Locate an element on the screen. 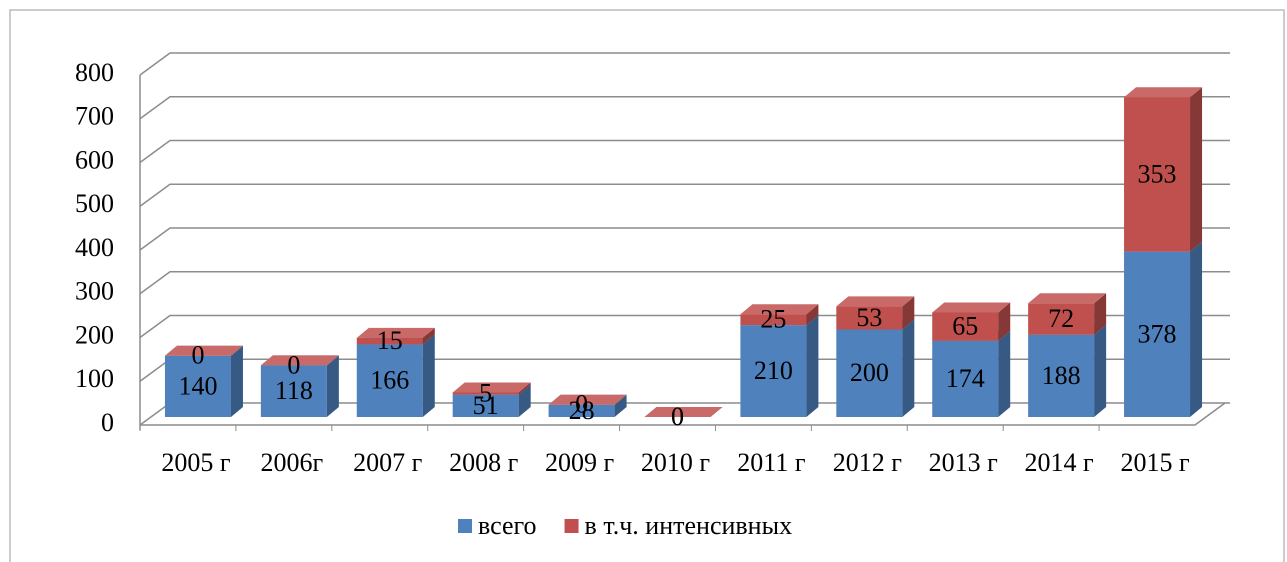  data-label: 5 is located at coordinates (485, 393).